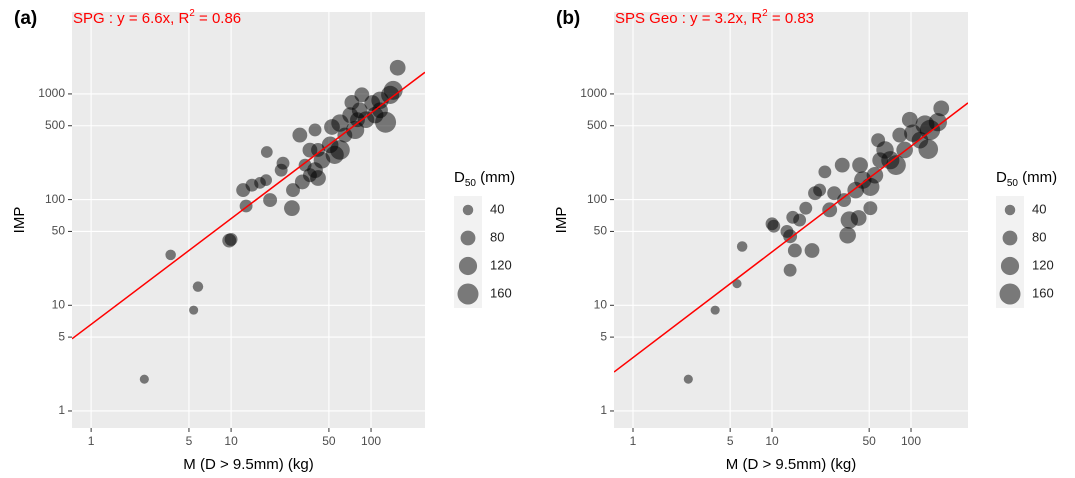 Image resolution: width=1075 pixels, height=478 pixels. I want to click on annotation-text: SPG : y = 6.6x, R, so click(131, 18).